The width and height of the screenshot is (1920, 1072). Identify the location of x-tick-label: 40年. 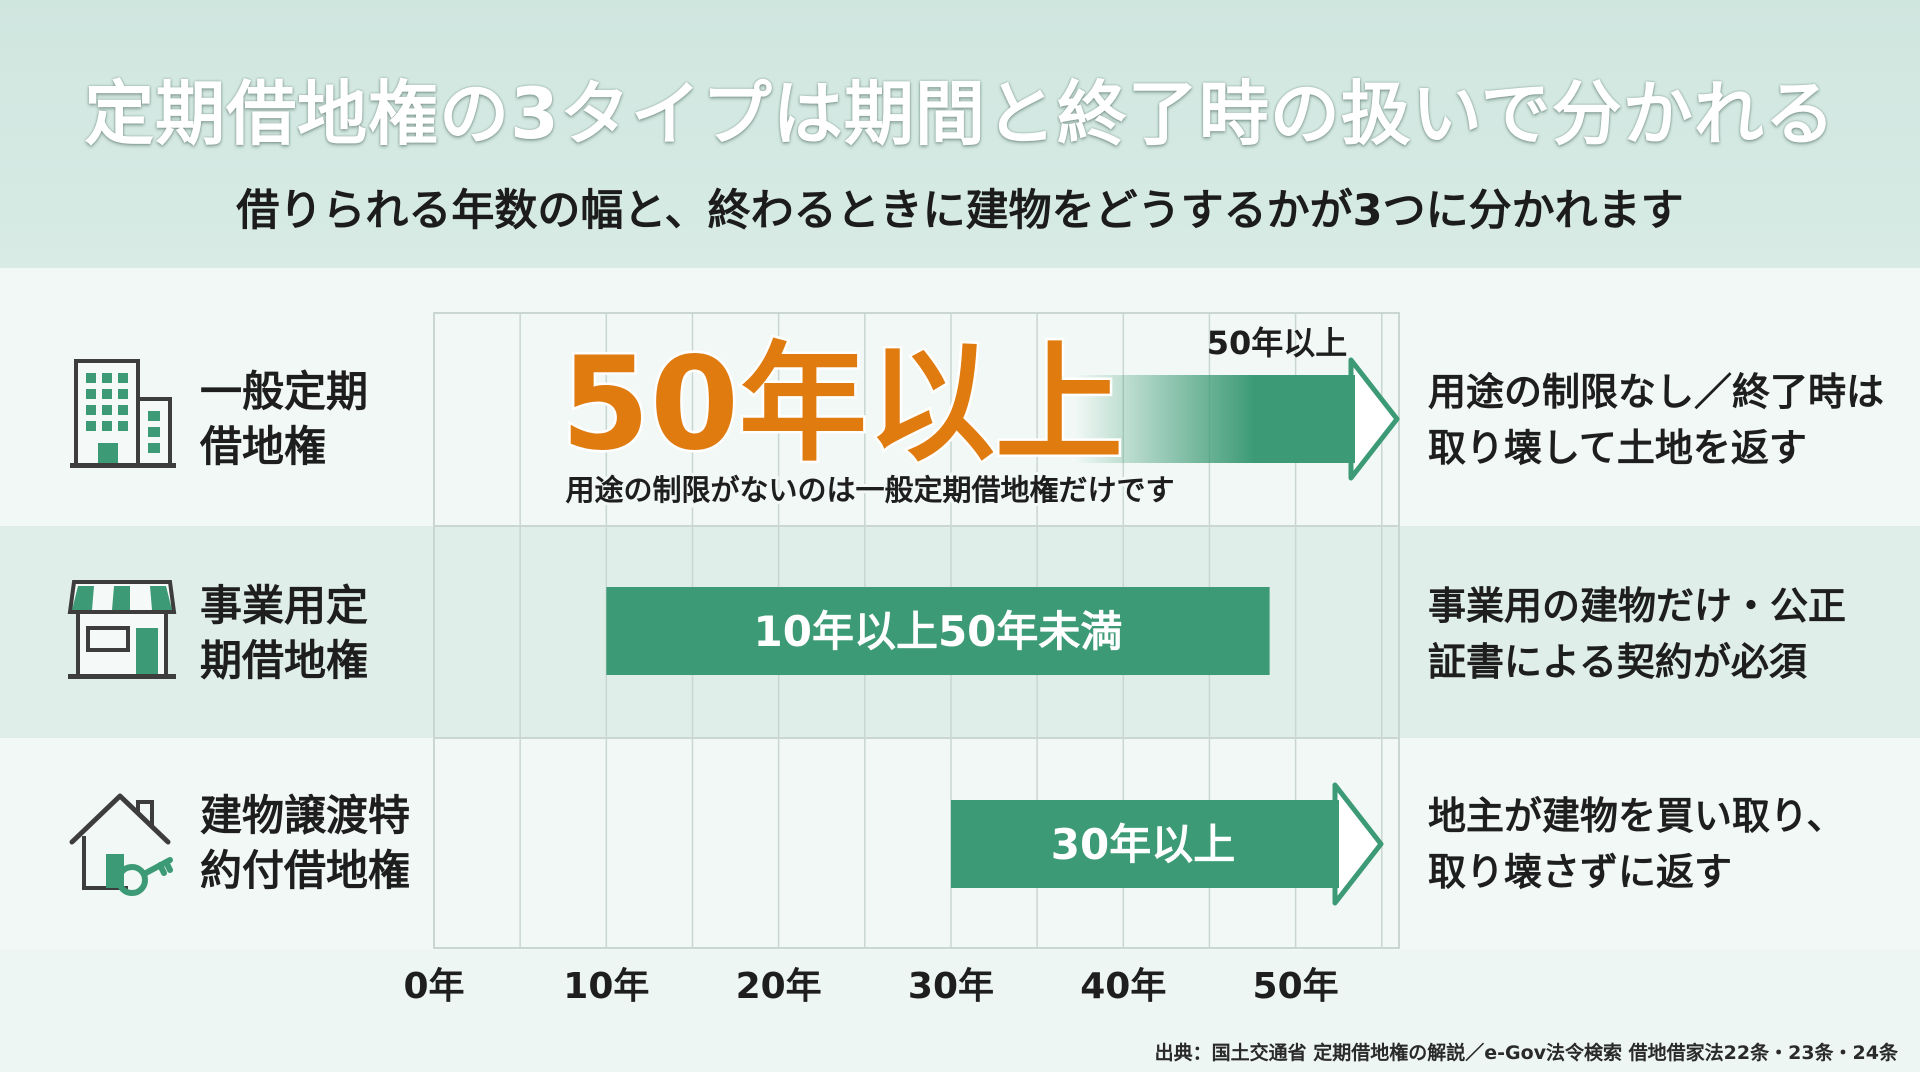
(1123, 986).